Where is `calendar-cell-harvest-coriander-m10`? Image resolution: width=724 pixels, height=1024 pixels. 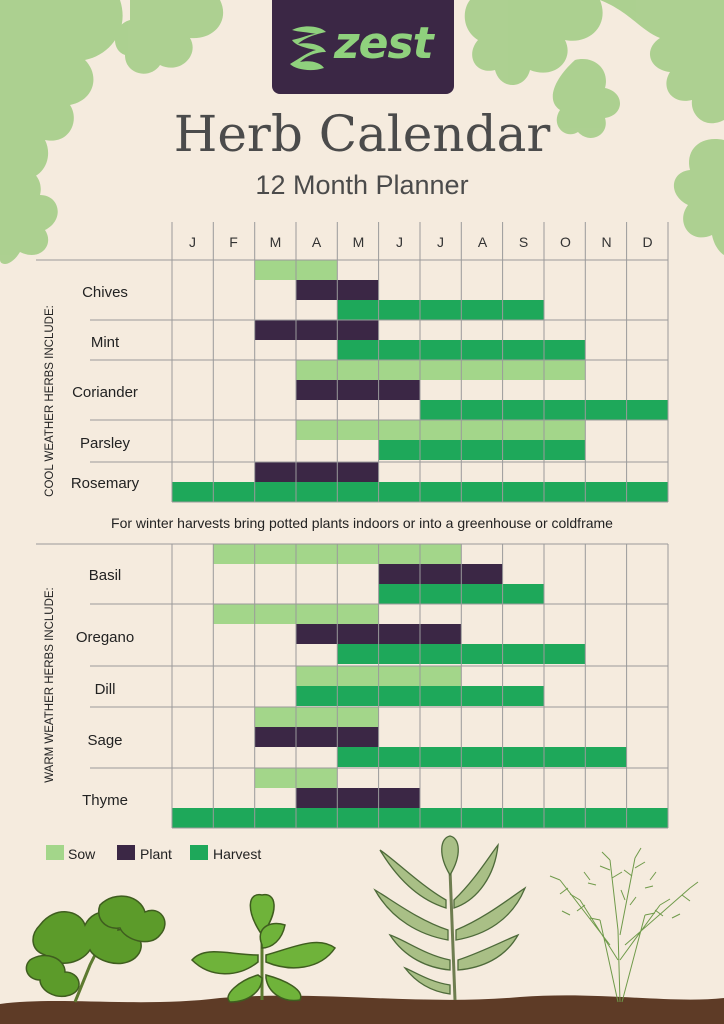 calendar-cell-harvest-coriander-m10 is located at coordinates (564, 410).